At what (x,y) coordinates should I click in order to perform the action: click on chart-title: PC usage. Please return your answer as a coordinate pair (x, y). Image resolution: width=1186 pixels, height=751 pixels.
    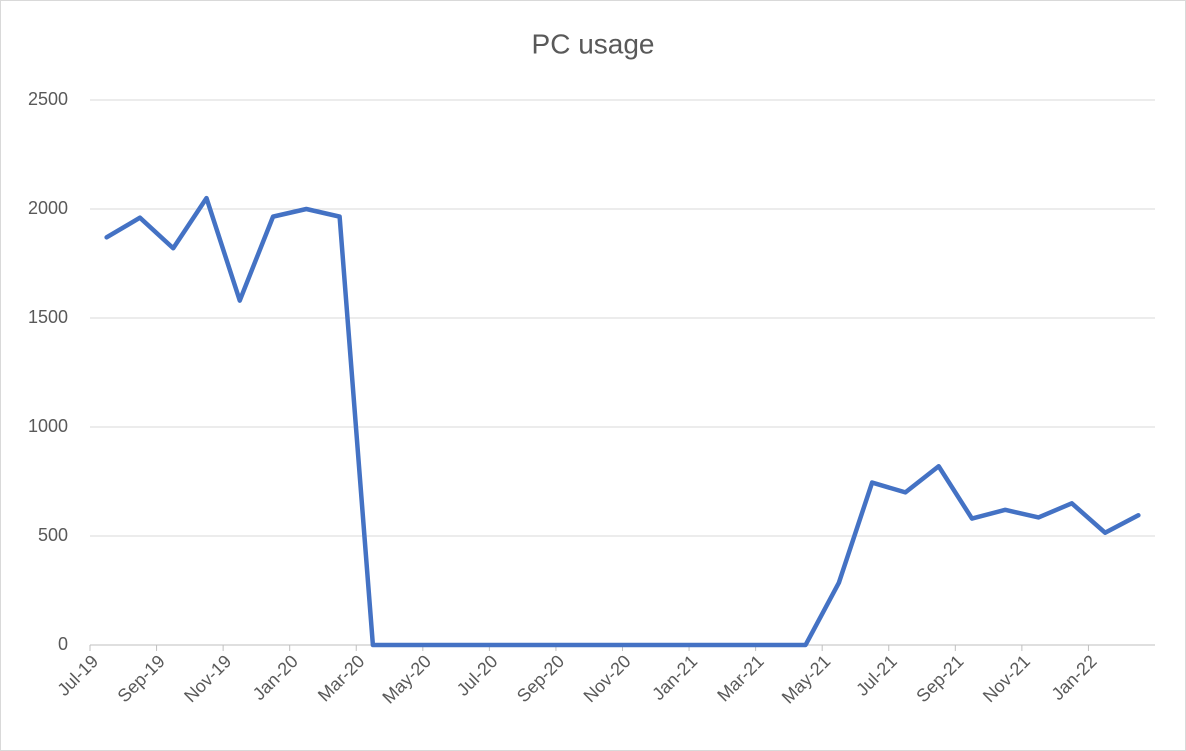
    Looking at the image, I should click on (593, 43).